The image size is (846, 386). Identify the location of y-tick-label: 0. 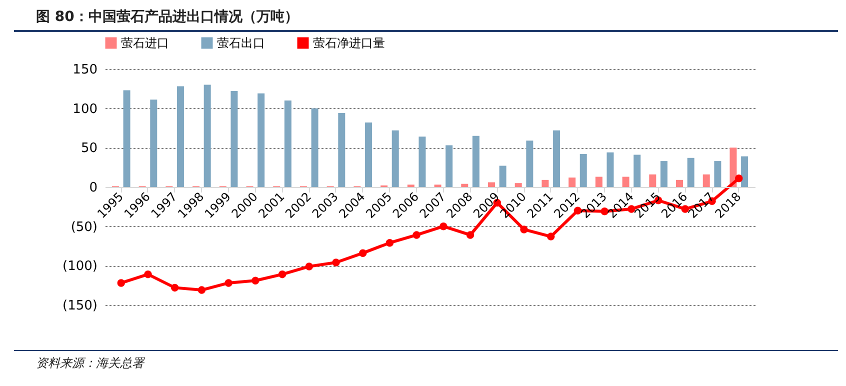
(93, 188).